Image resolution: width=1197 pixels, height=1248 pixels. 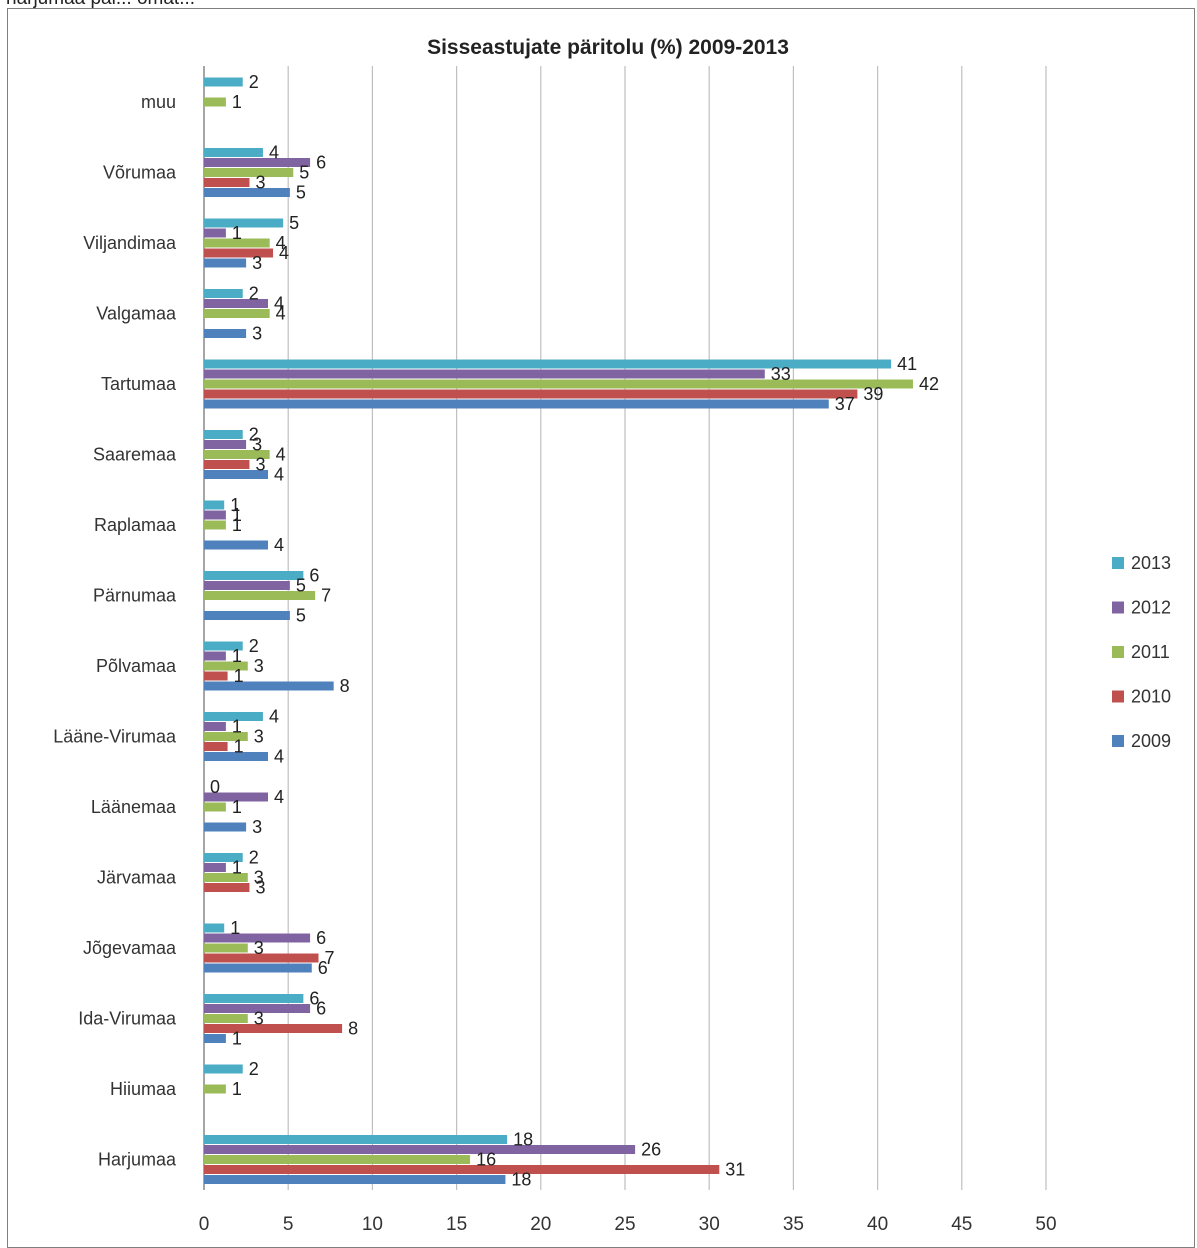 I want to click on legend-label: 2011, so click(x=1150, y=652).